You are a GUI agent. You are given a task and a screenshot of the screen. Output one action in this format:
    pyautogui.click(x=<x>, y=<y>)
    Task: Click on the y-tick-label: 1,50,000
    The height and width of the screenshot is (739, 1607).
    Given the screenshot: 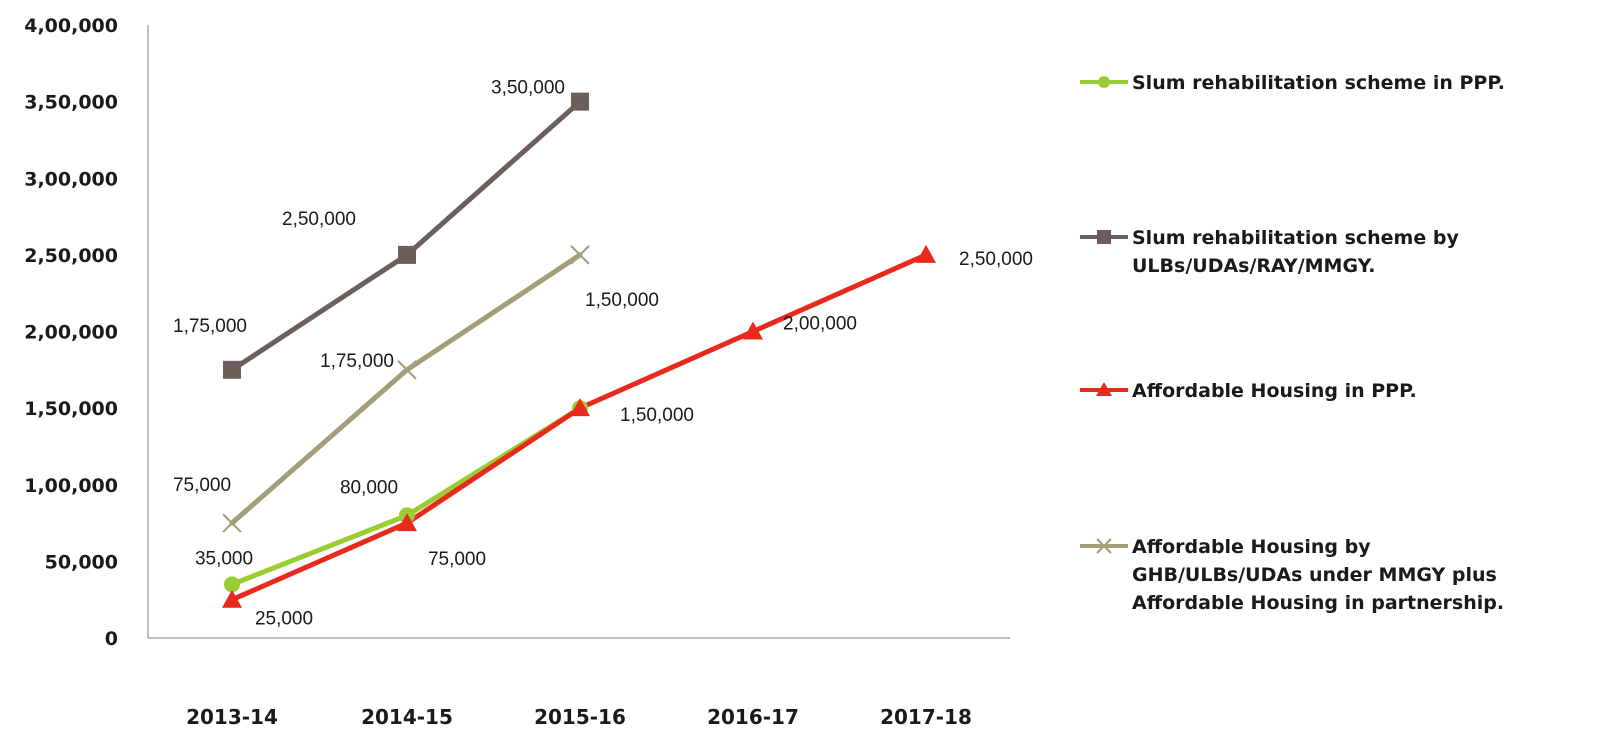 What is the action you would take?
    pyautogui.click(x=71, y=409)
    